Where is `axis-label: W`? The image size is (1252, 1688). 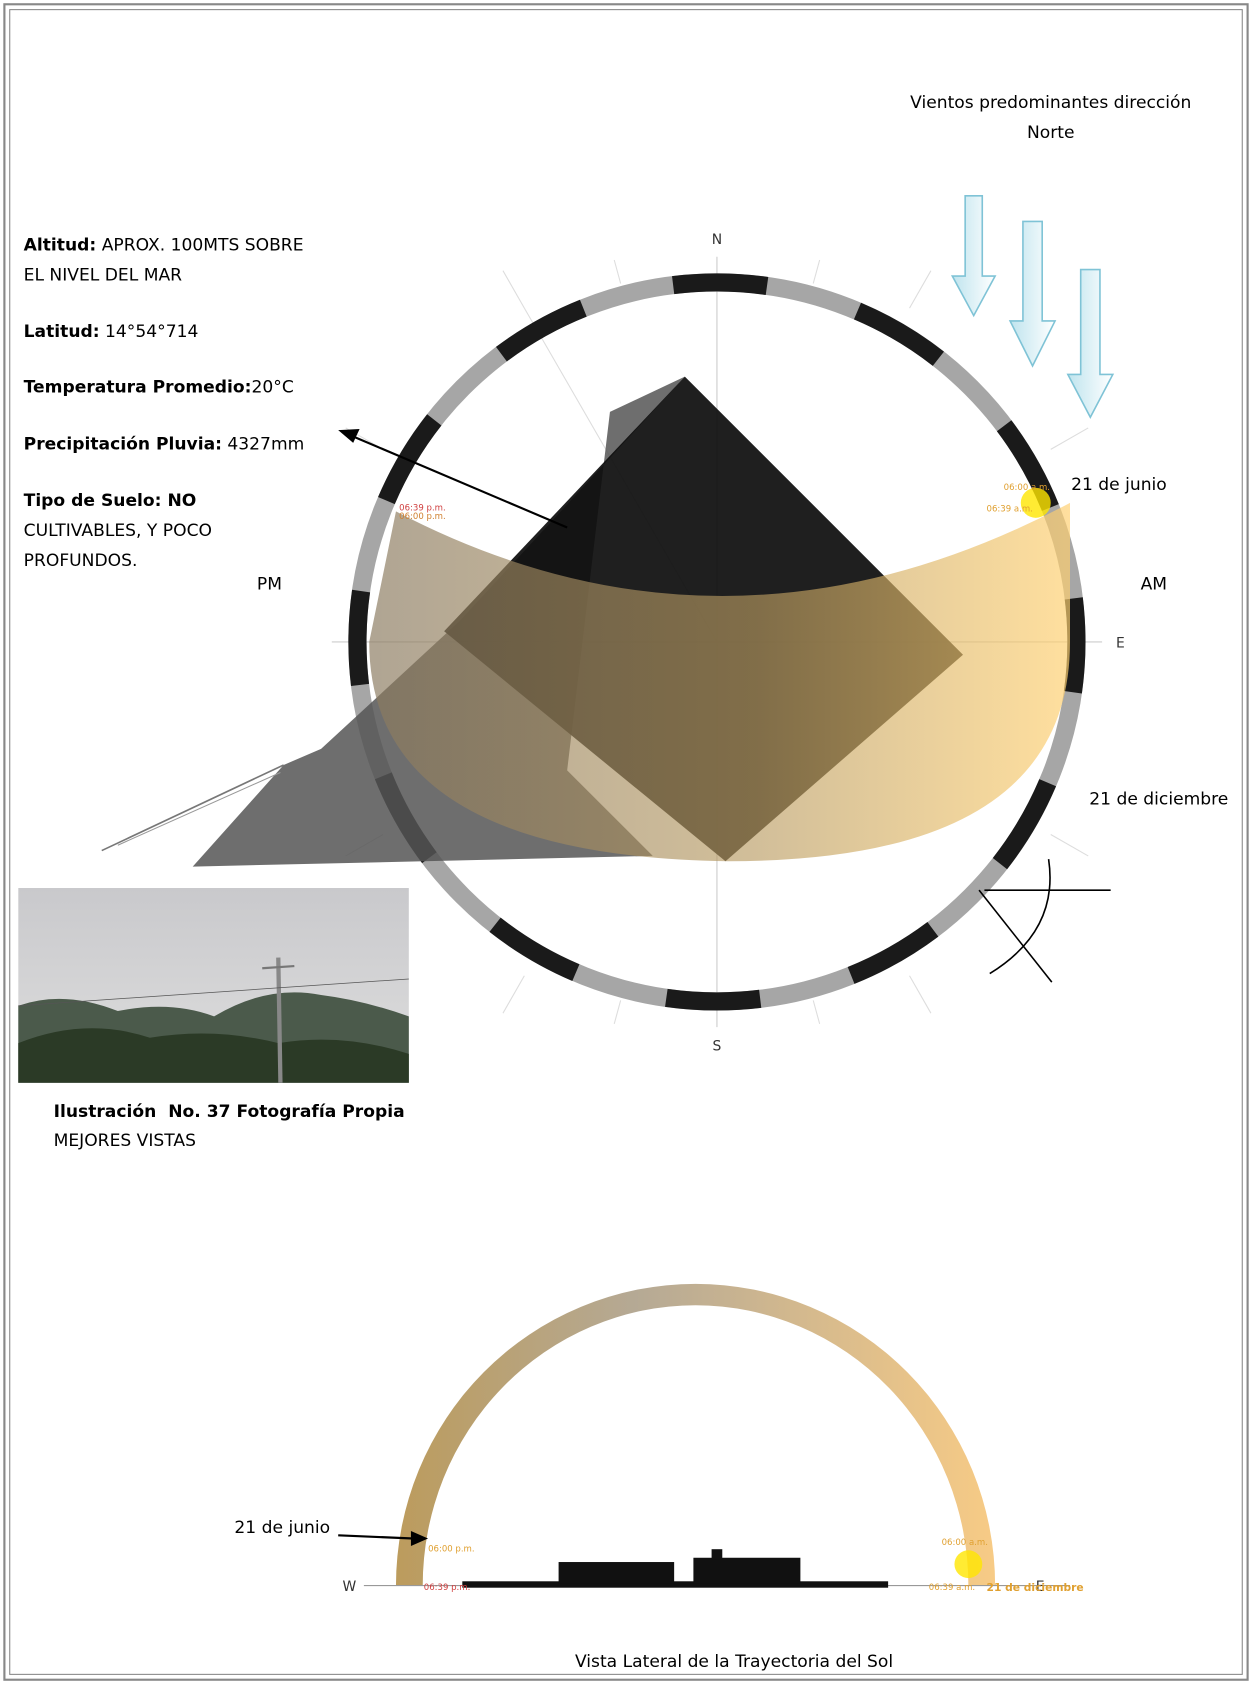
axis-label: W is located at coordinates (349, 1587).